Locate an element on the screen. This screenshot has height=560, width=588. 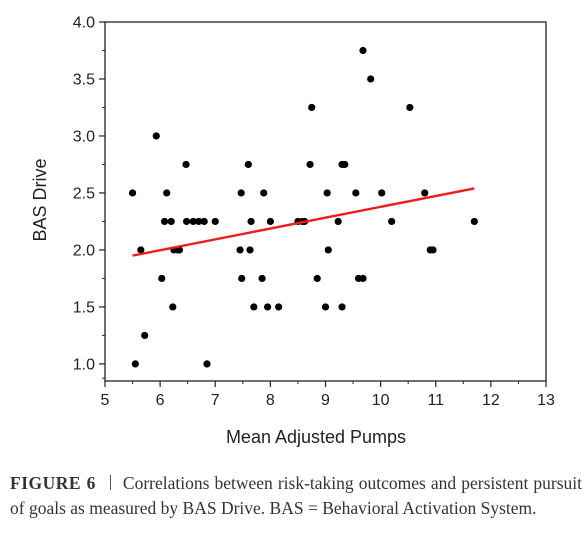
x-axis-ticks: 5 6 7 8 9 10 11 12 13 is located at coordinates (328, 395).